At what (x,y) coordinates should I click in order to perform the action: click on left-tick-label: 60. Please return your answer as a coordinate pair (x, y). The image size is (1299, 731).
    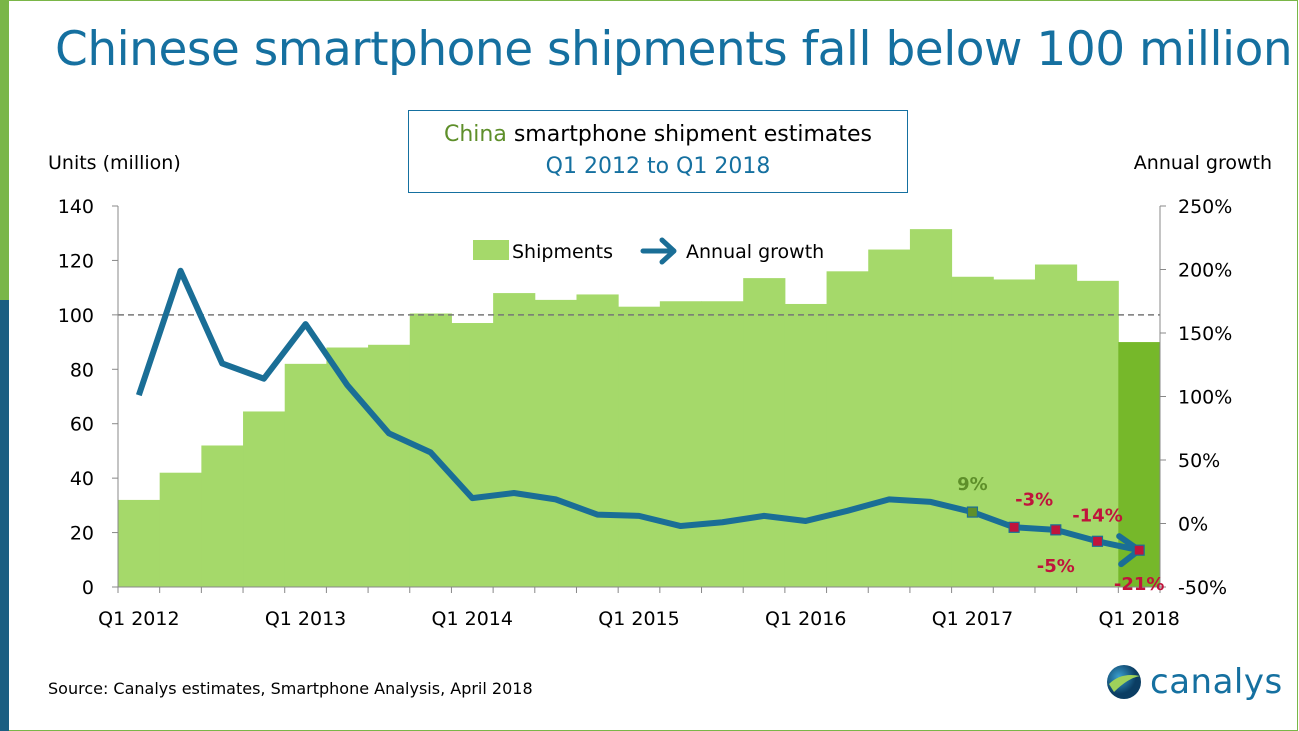
    Looking at the image, I should click on (82, 425).